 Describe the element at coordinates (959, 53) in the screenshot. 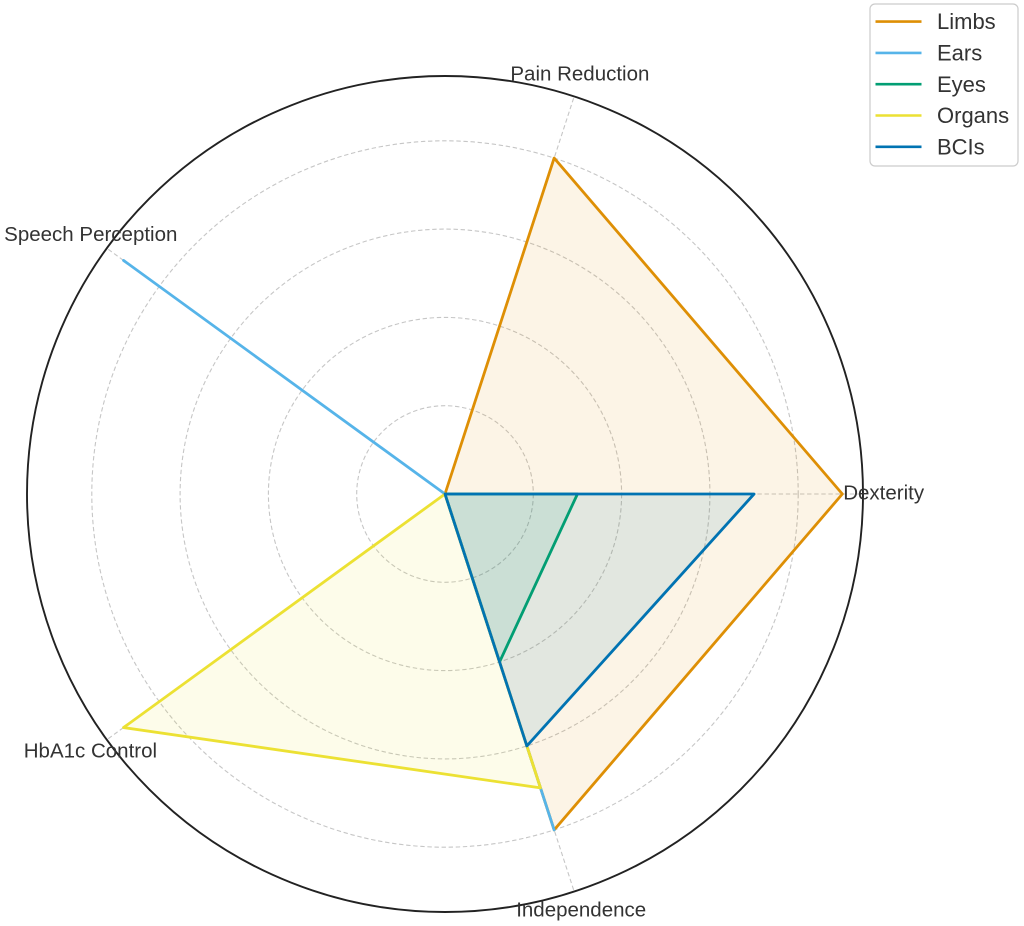

I see `svg-text: Ears` at that location.